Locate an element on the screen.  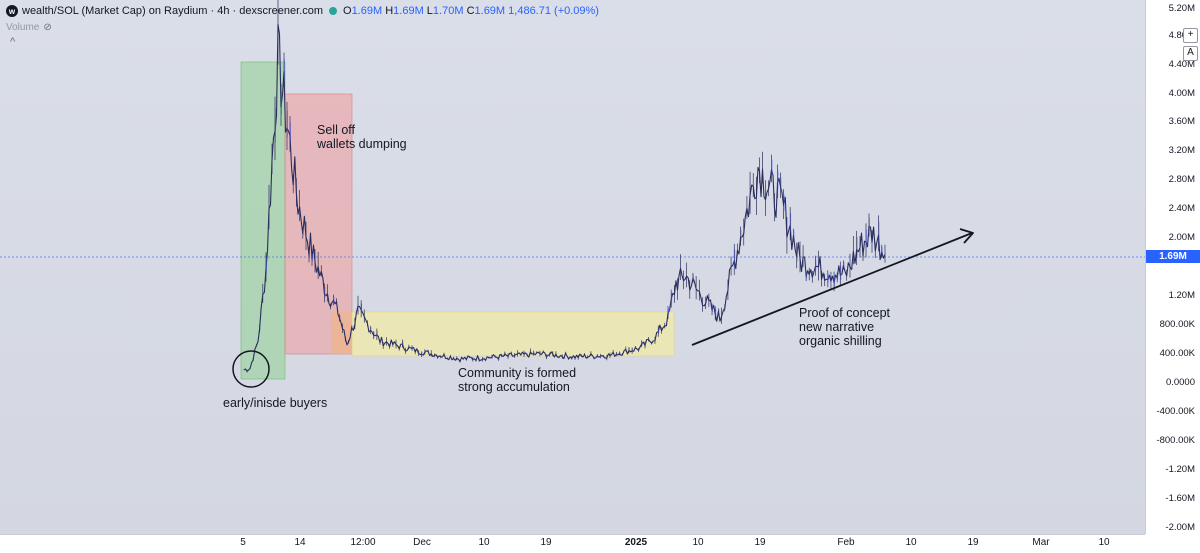
price-scale-label: 0.0000 is located at coordinates (1180, 382).